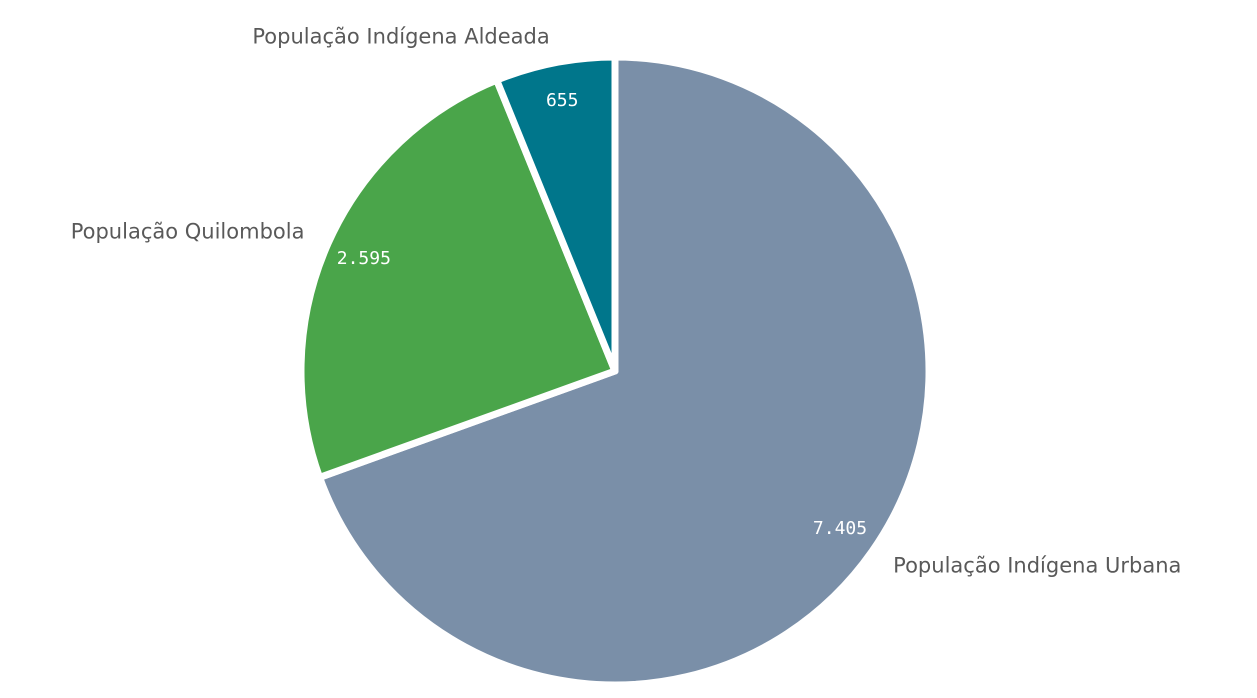 The image size is (1257, 698). Describe the element at coordinates (188, 232) in the screenshot. I see `category-label: População Quilombola` at that location.